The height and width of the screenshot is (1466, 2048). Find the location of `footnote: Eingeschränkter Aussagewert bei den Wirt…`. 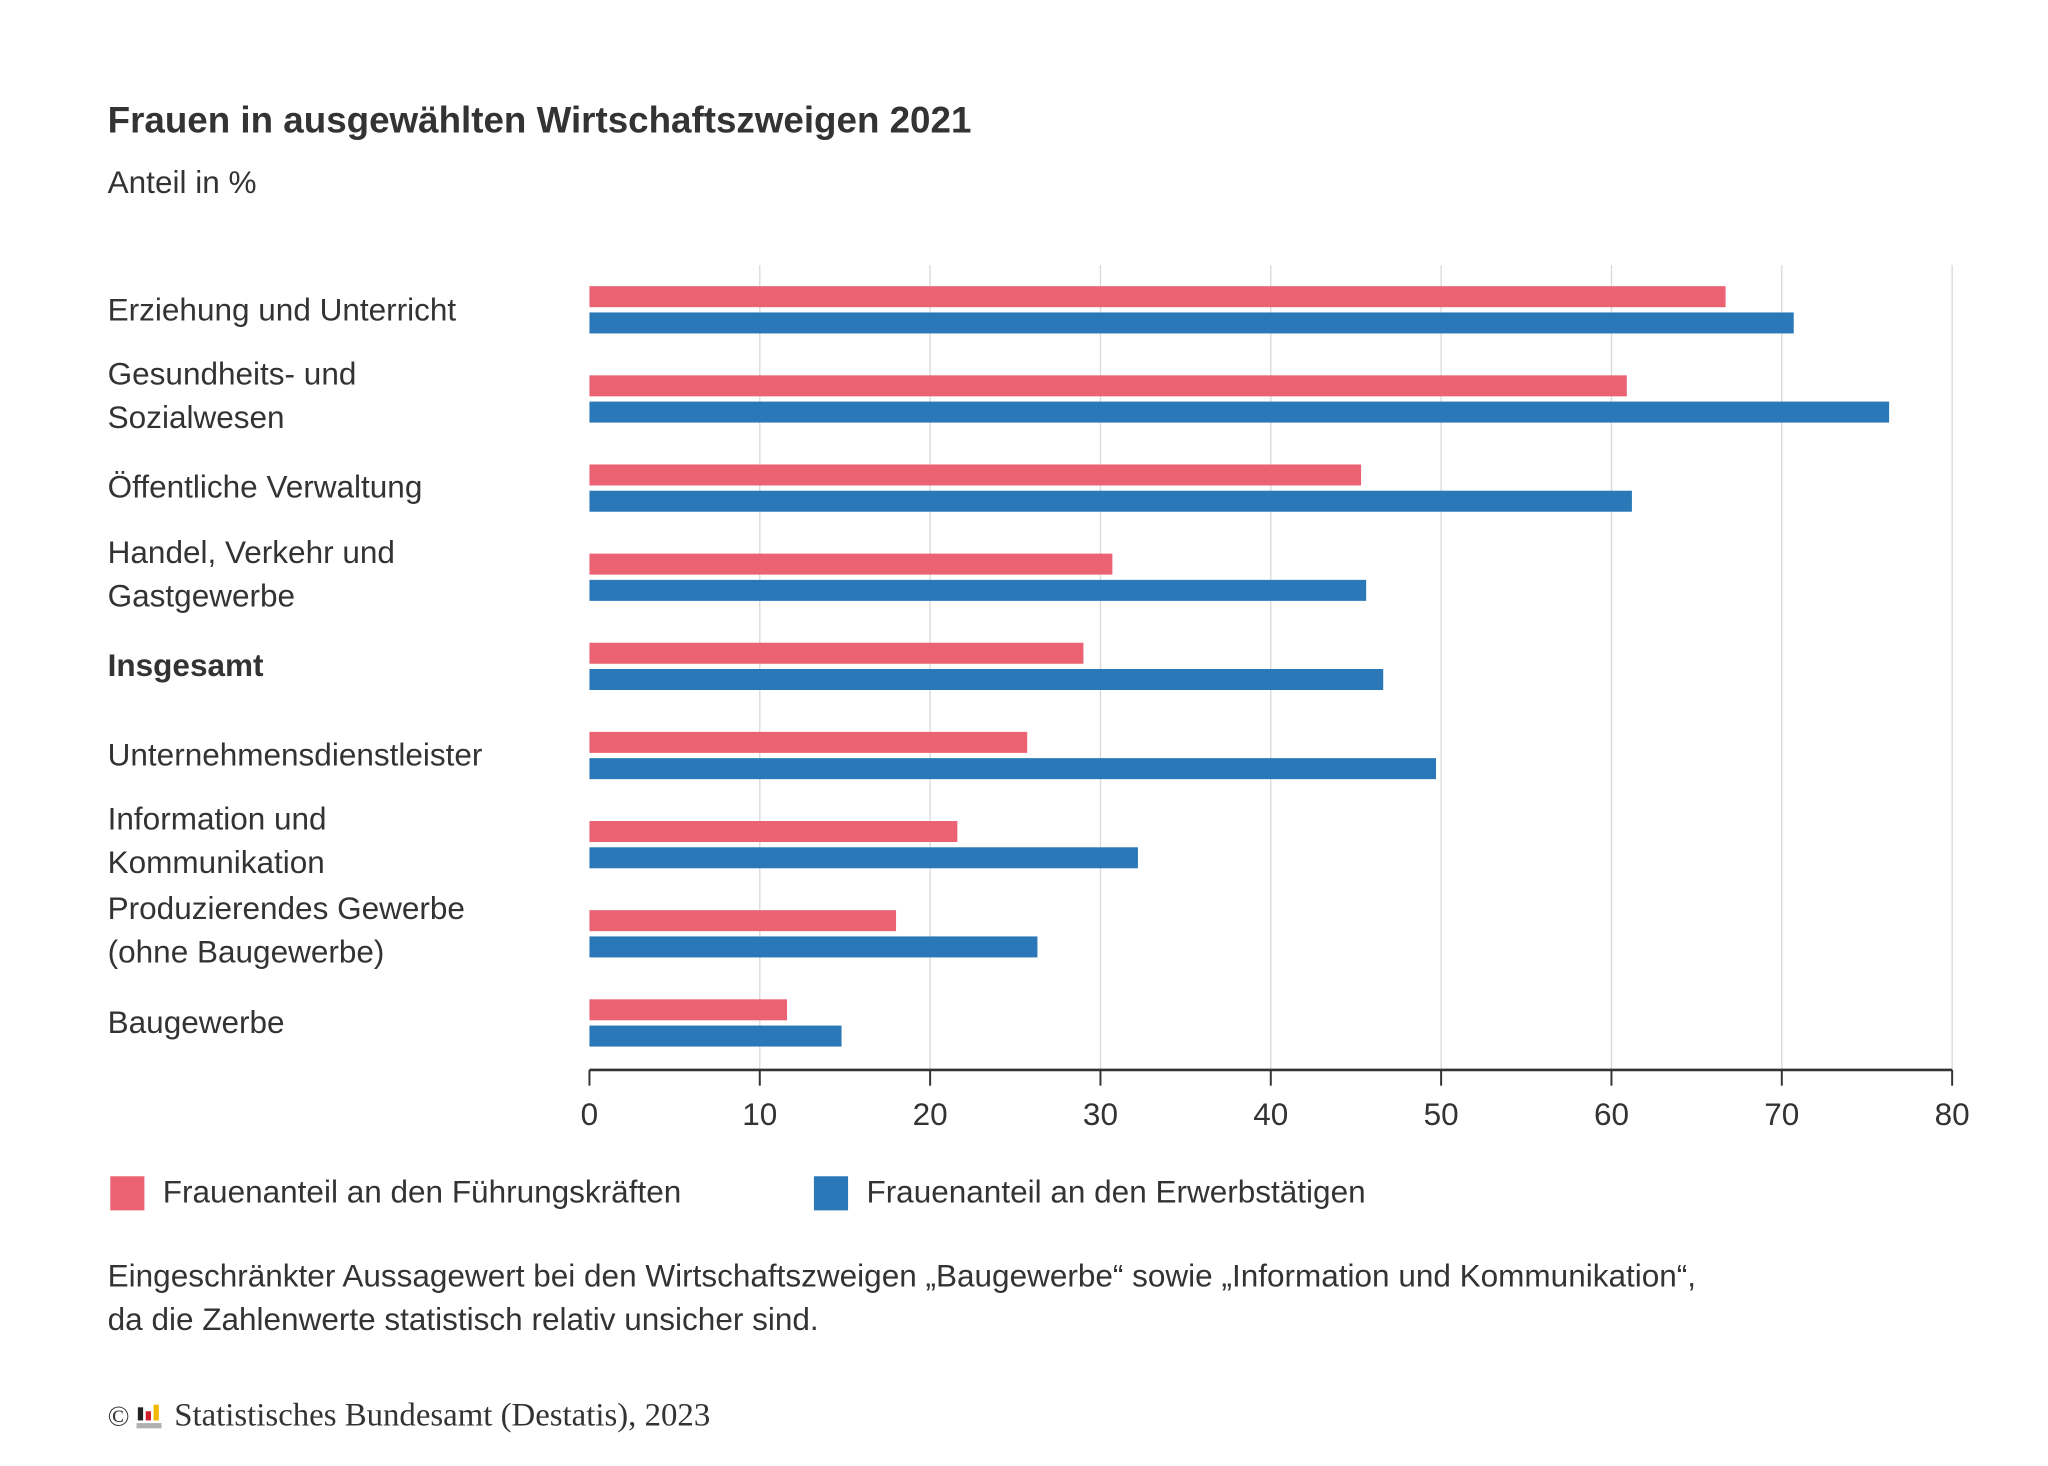

footnote: Eingeschränkter Aussagewert bei den Wirt… is located at coordinates (1040, 1298).